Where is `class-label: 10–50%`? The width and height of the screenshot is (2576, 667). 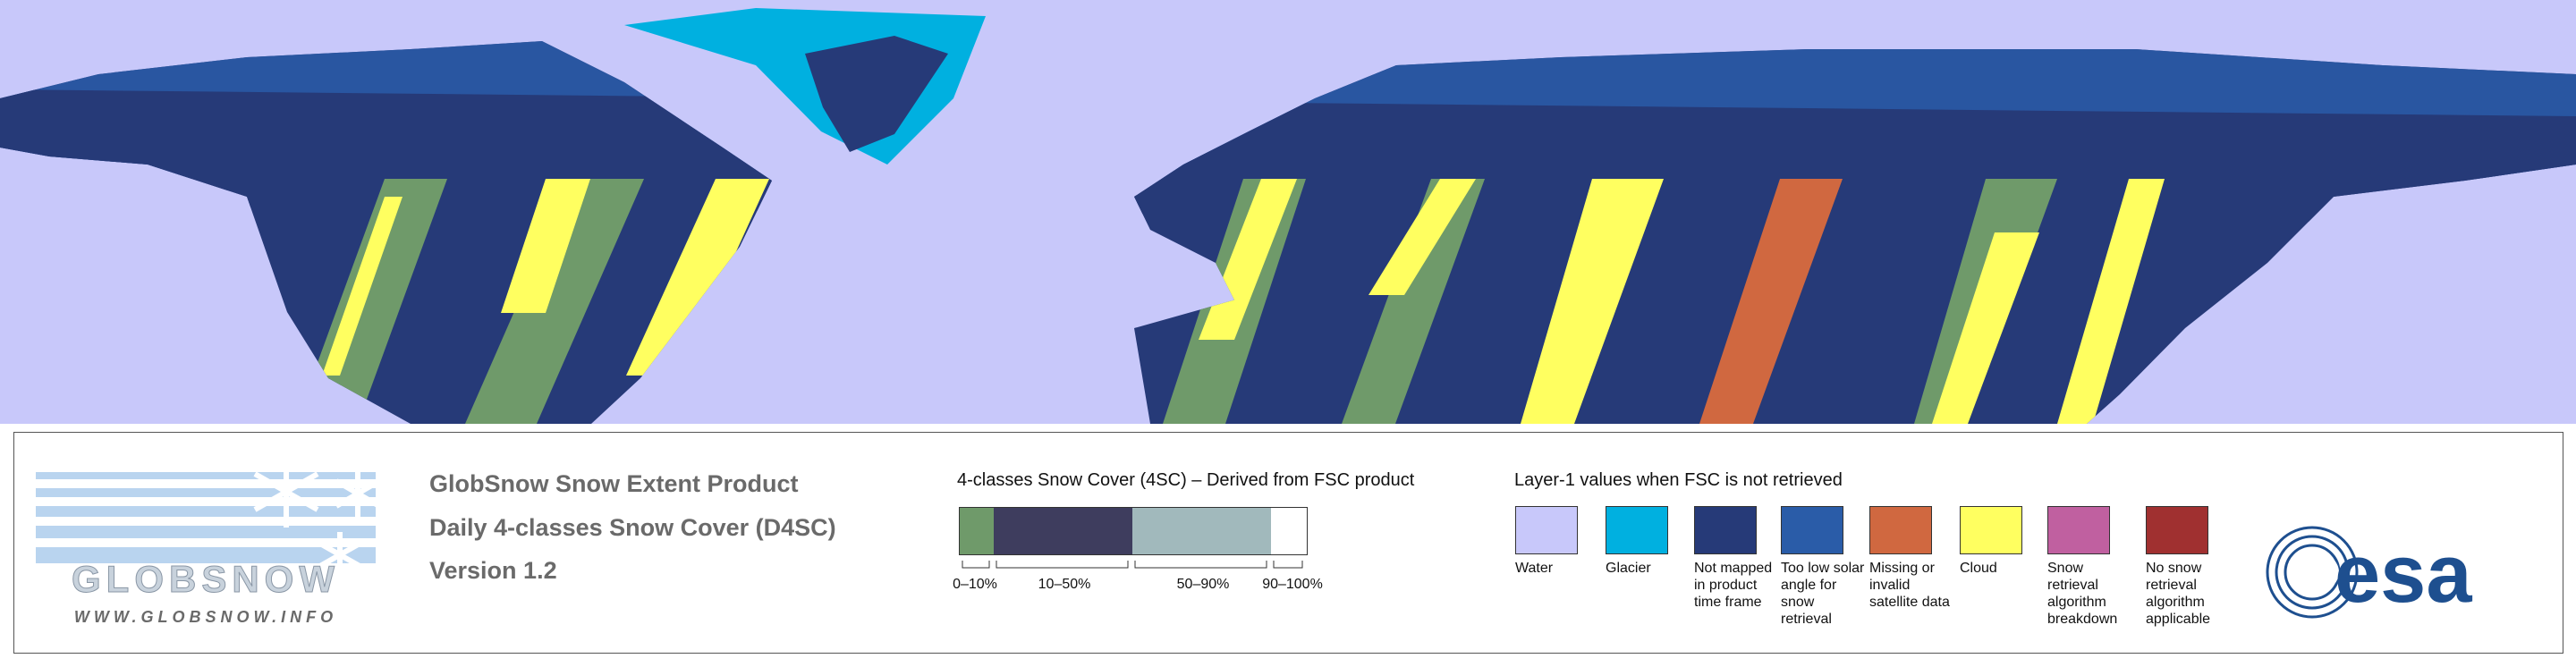 class-label: 10–50% is located at coordinates (1064, 584).